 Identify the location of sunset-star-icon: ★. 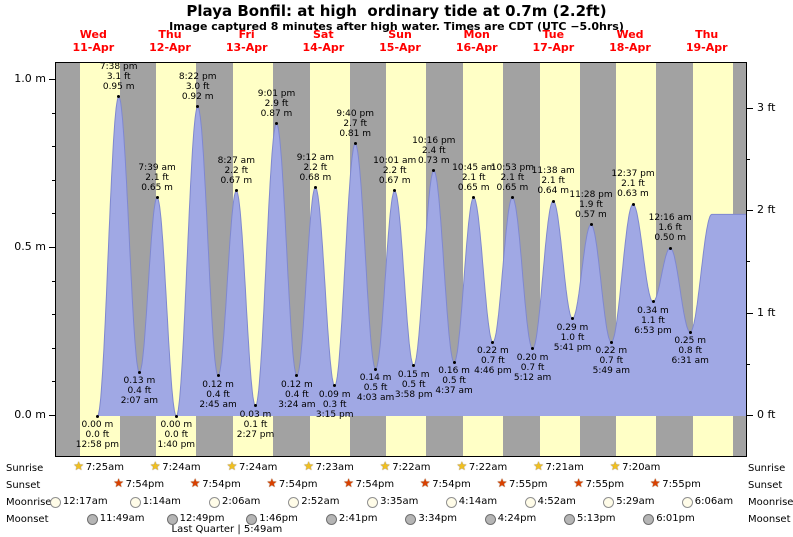
(348, 483).